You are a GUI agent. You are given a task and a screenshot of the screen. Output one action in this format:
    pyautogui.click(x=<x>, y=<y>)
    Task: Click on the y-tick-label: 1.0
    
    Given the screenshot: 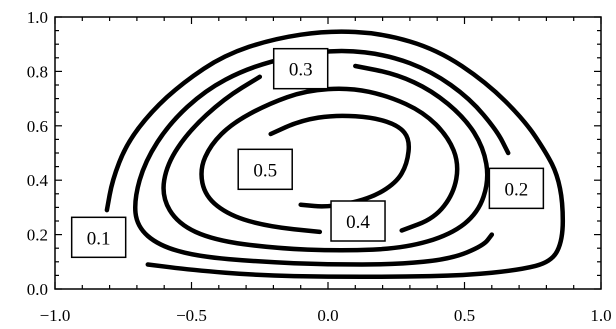 What is the action you would take?
    pyautogui.click(x=37, y=17)
    